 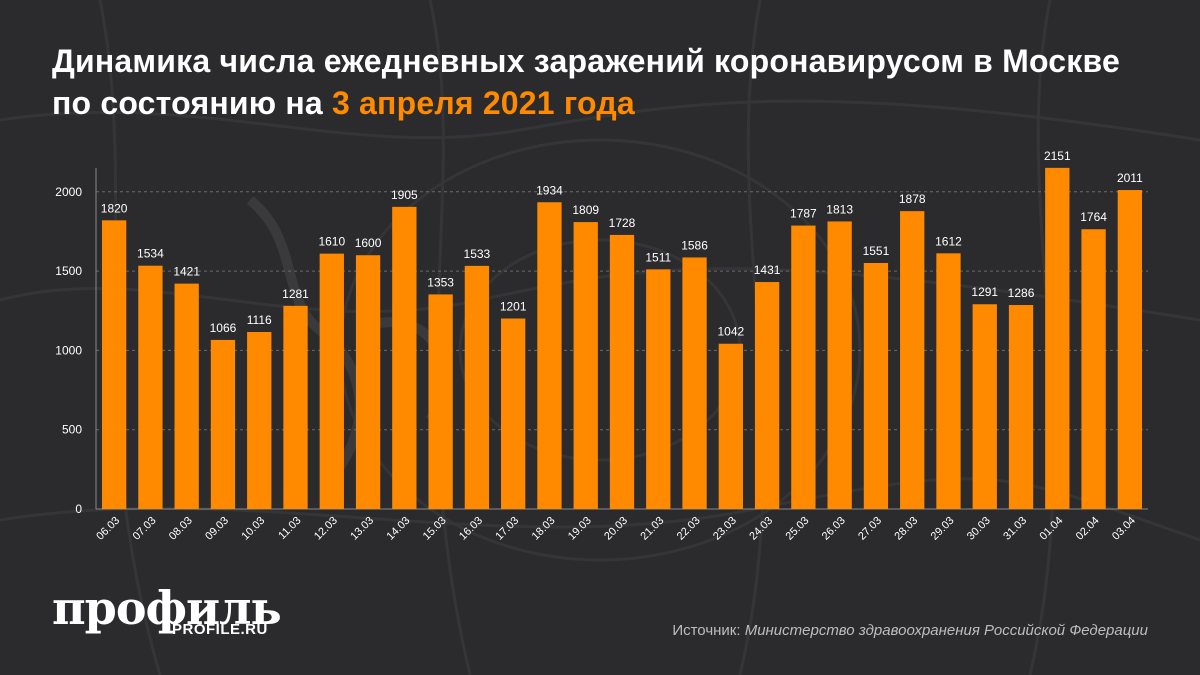 What do you see at coordinates (580, 529) in the screenshot?
I see `x-tick-label: 19.03` at bounding box center [580, 529].